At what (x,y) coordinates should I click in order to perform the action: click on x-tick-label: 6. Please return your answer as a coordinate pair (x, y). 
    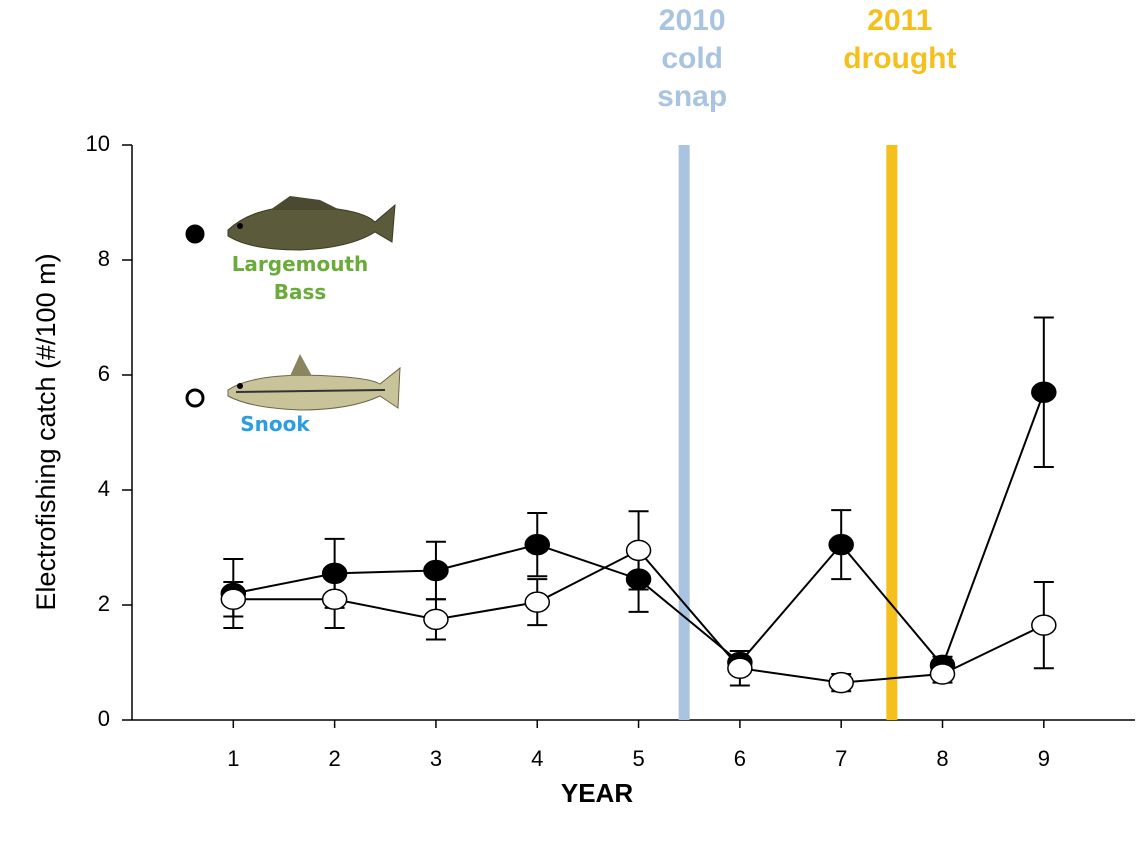
    Looking at the image, I should click on (740, 758).